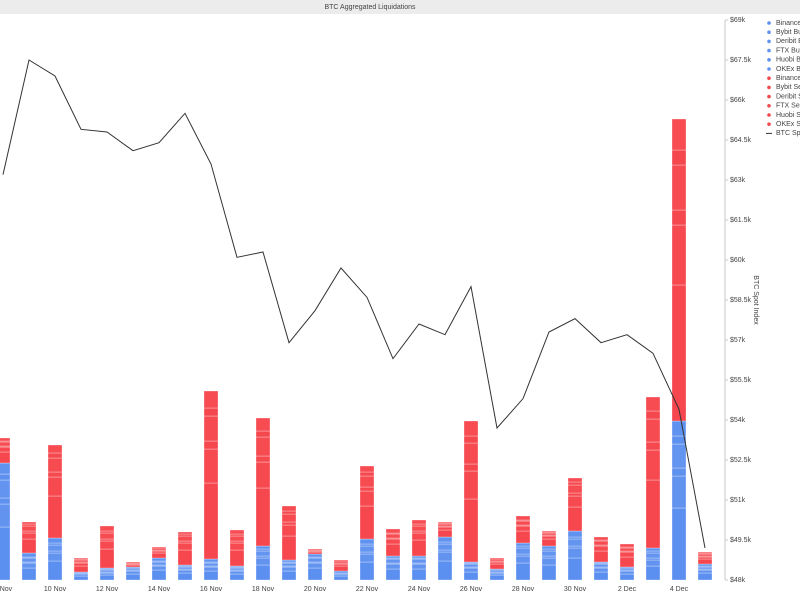 This screenshot has height=600, width=800. I want to click on y2-tick-label: $60k, so click(738, 260).